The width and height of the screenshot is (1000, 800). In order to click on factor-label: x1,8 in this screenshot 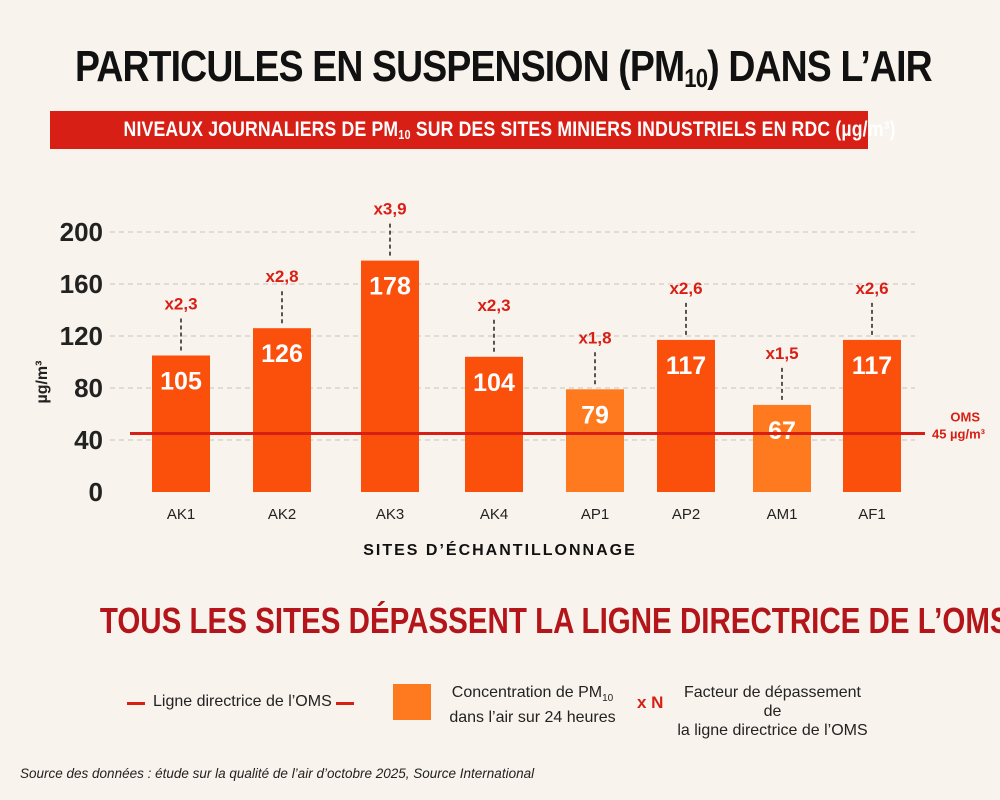, I will do `click(594, 337)`.